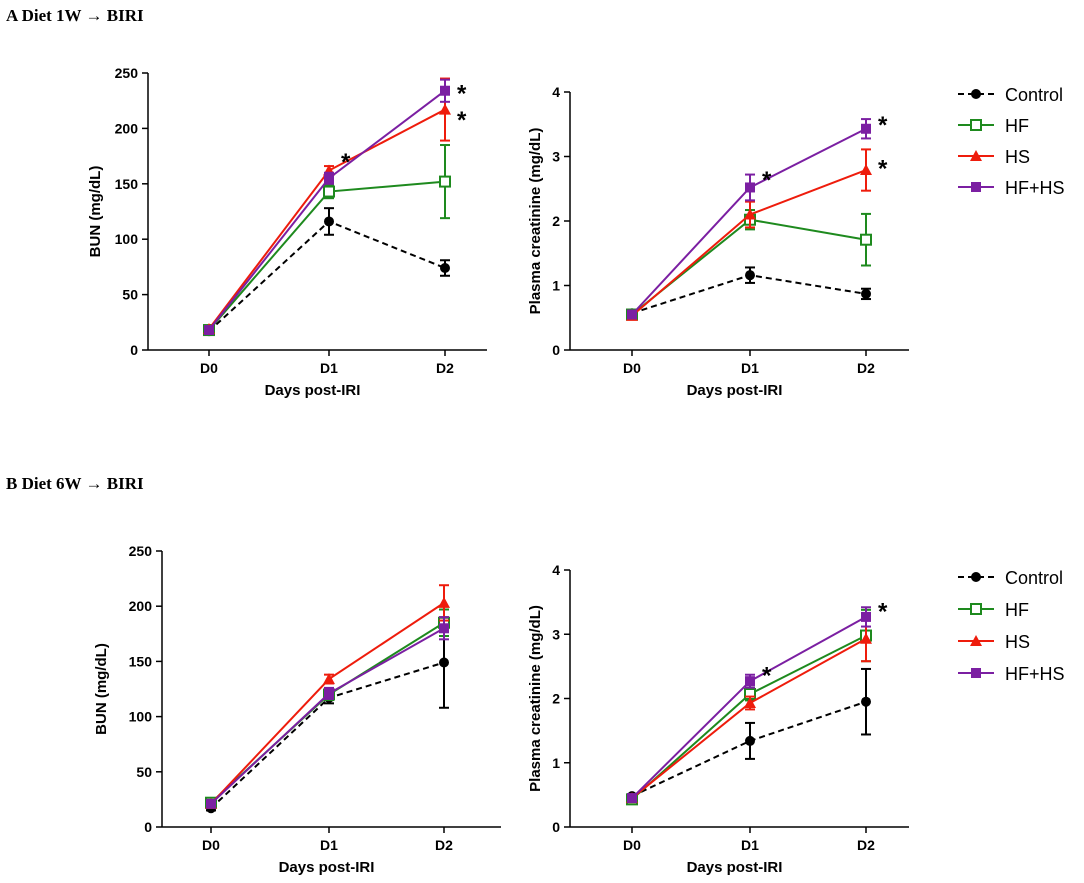  I want to click on panel-b-arrow: →, so click(94, 483).